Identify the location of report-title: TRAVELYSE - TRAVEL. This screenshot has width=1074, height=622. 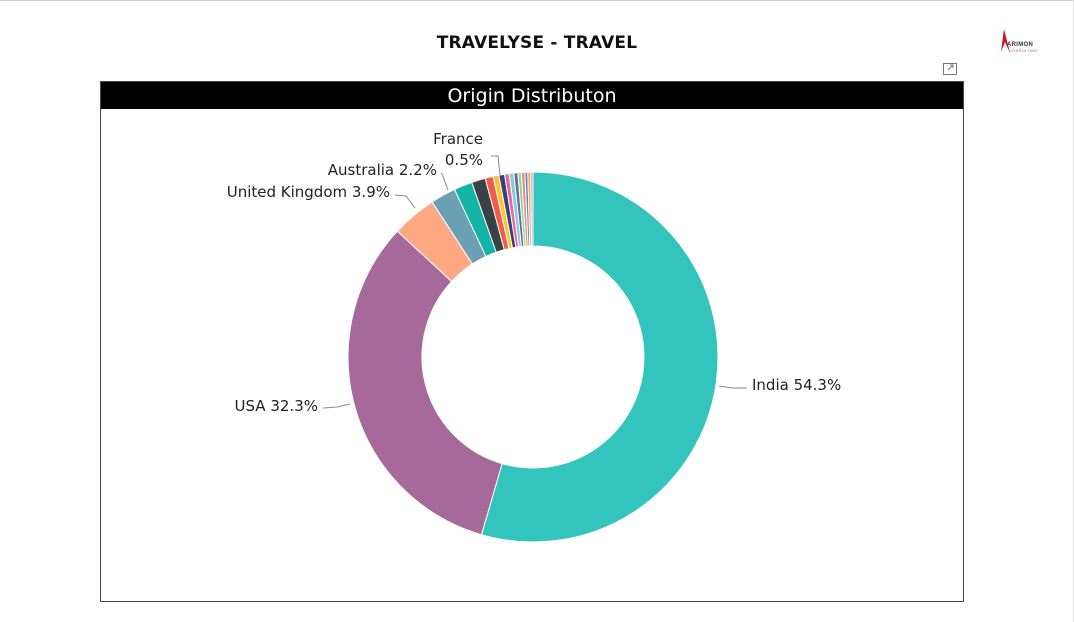
(537, 43).